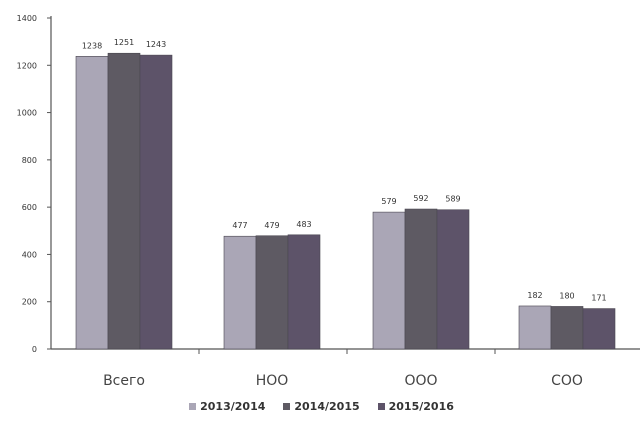 The image size is (643, 424). I want to click on data-label: 182, so click(534, 295).